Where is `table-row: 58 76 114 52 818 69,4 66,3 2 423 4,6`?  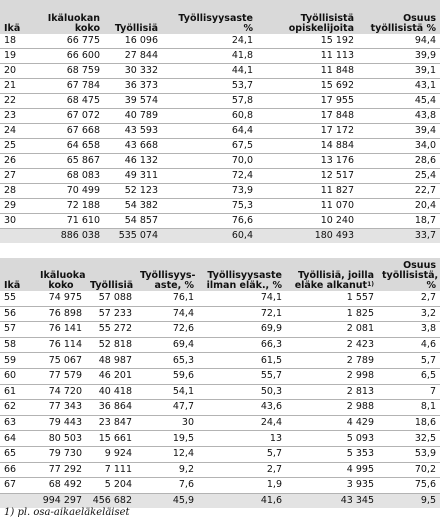
table-row: 58 76 114 52 818 69,4 66,3 2 423 4,6 is located at coordinates (220, 345).